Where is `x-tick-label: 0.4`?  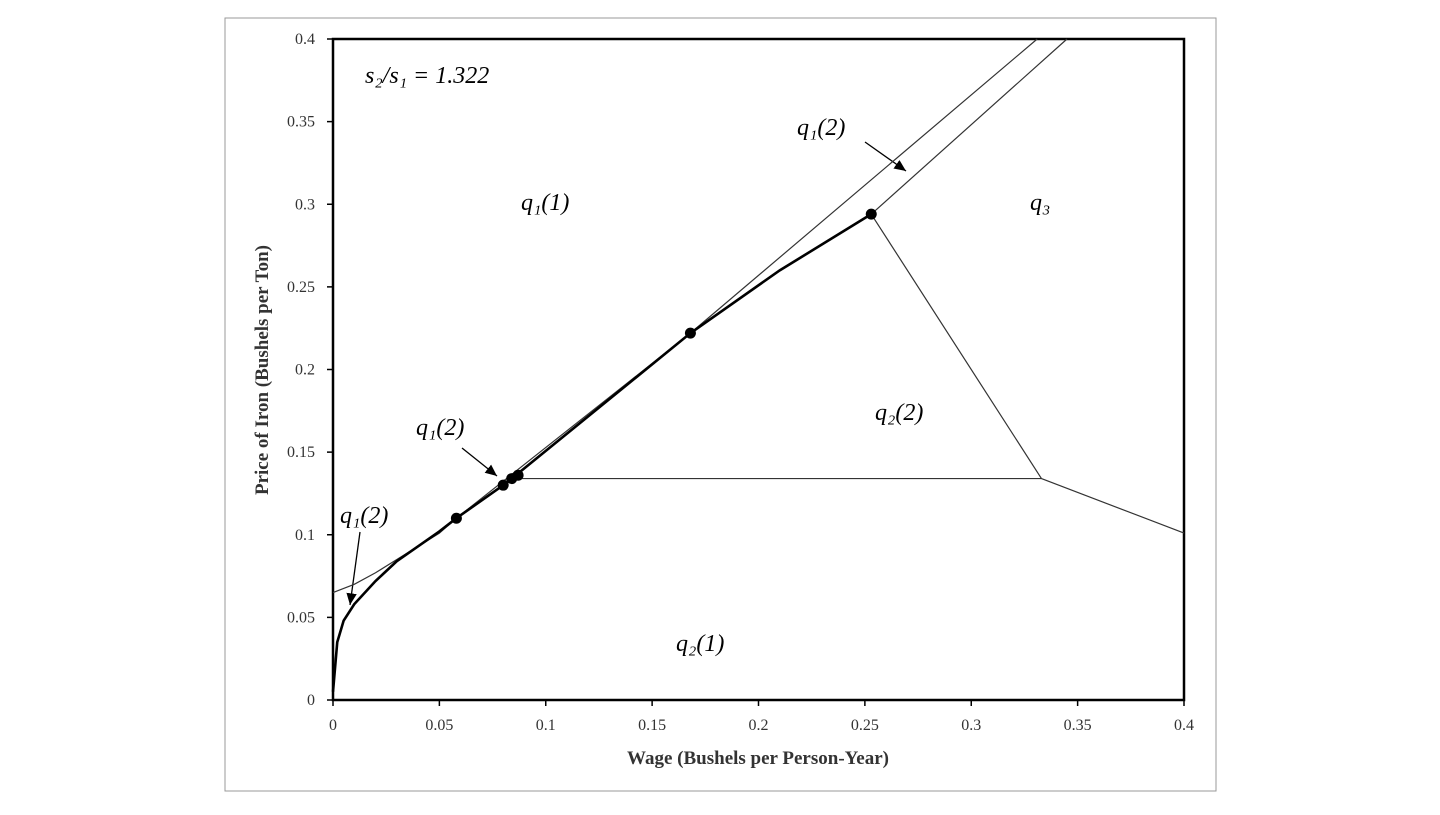 x-tick-label: 0.4 is located at coordinates (1184, 725).